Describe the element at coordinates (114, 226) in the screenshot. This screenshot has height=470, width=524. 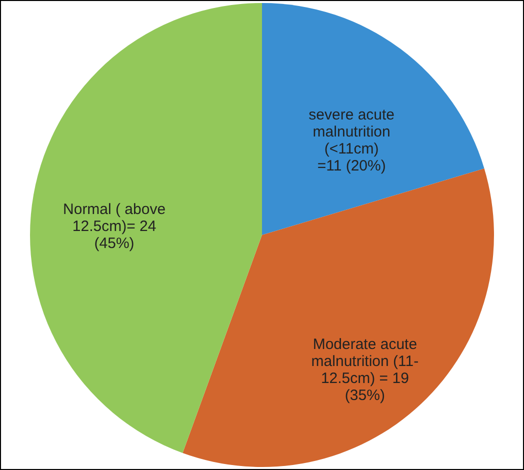
I see `slice-label: Normal ( above 12.5cm)= 24 (45%)` at that location.